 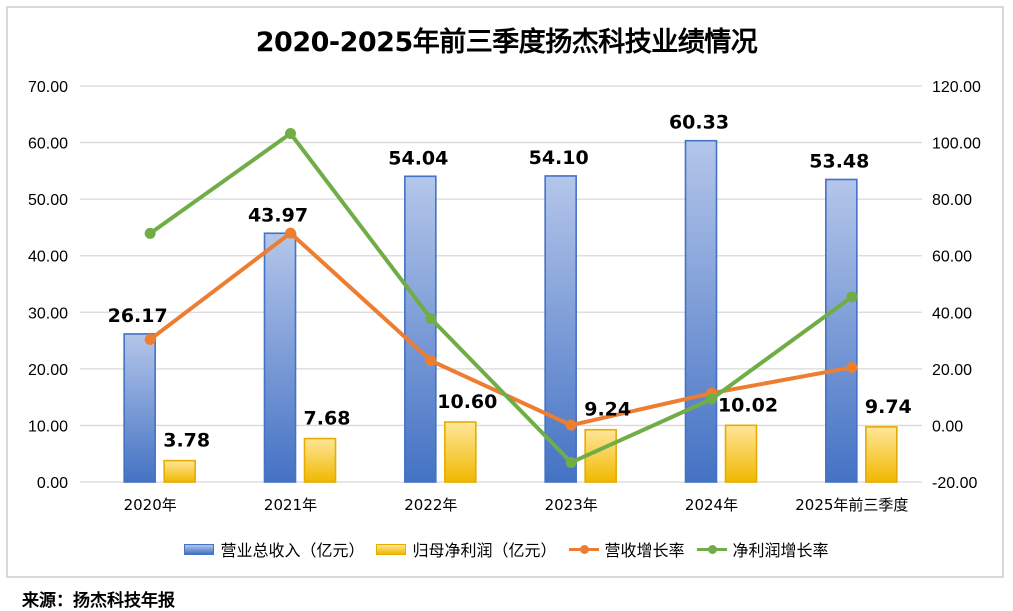 I want to click on legend-swatch-profit-growth, so click(x=711, y=549).